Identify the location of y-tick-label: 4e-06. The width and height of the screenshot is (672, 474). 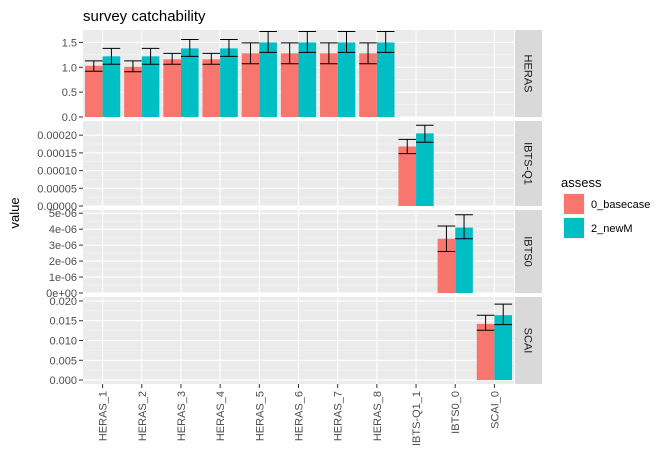
(63, 230).